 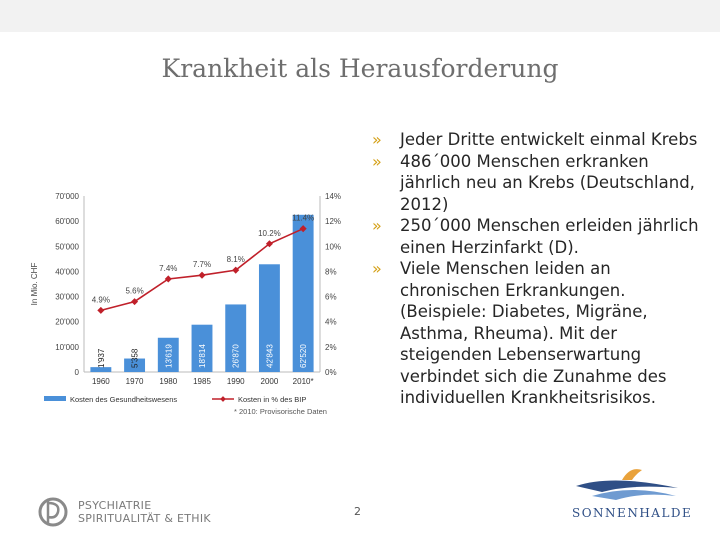 What do you see at coordinates (168, 268) in the screenshot?
I see `bip-value-label: 7.4%` at bounding box center [168, 268].